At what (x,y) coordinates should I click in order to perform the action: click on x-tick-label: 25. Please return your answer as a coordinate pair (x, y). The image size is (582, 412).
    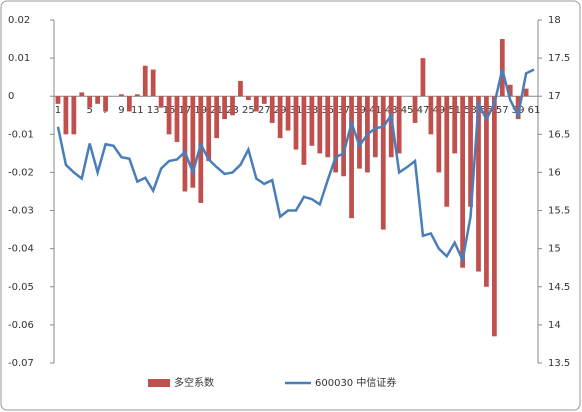
    Looking at the image, I should click on (248, 110).